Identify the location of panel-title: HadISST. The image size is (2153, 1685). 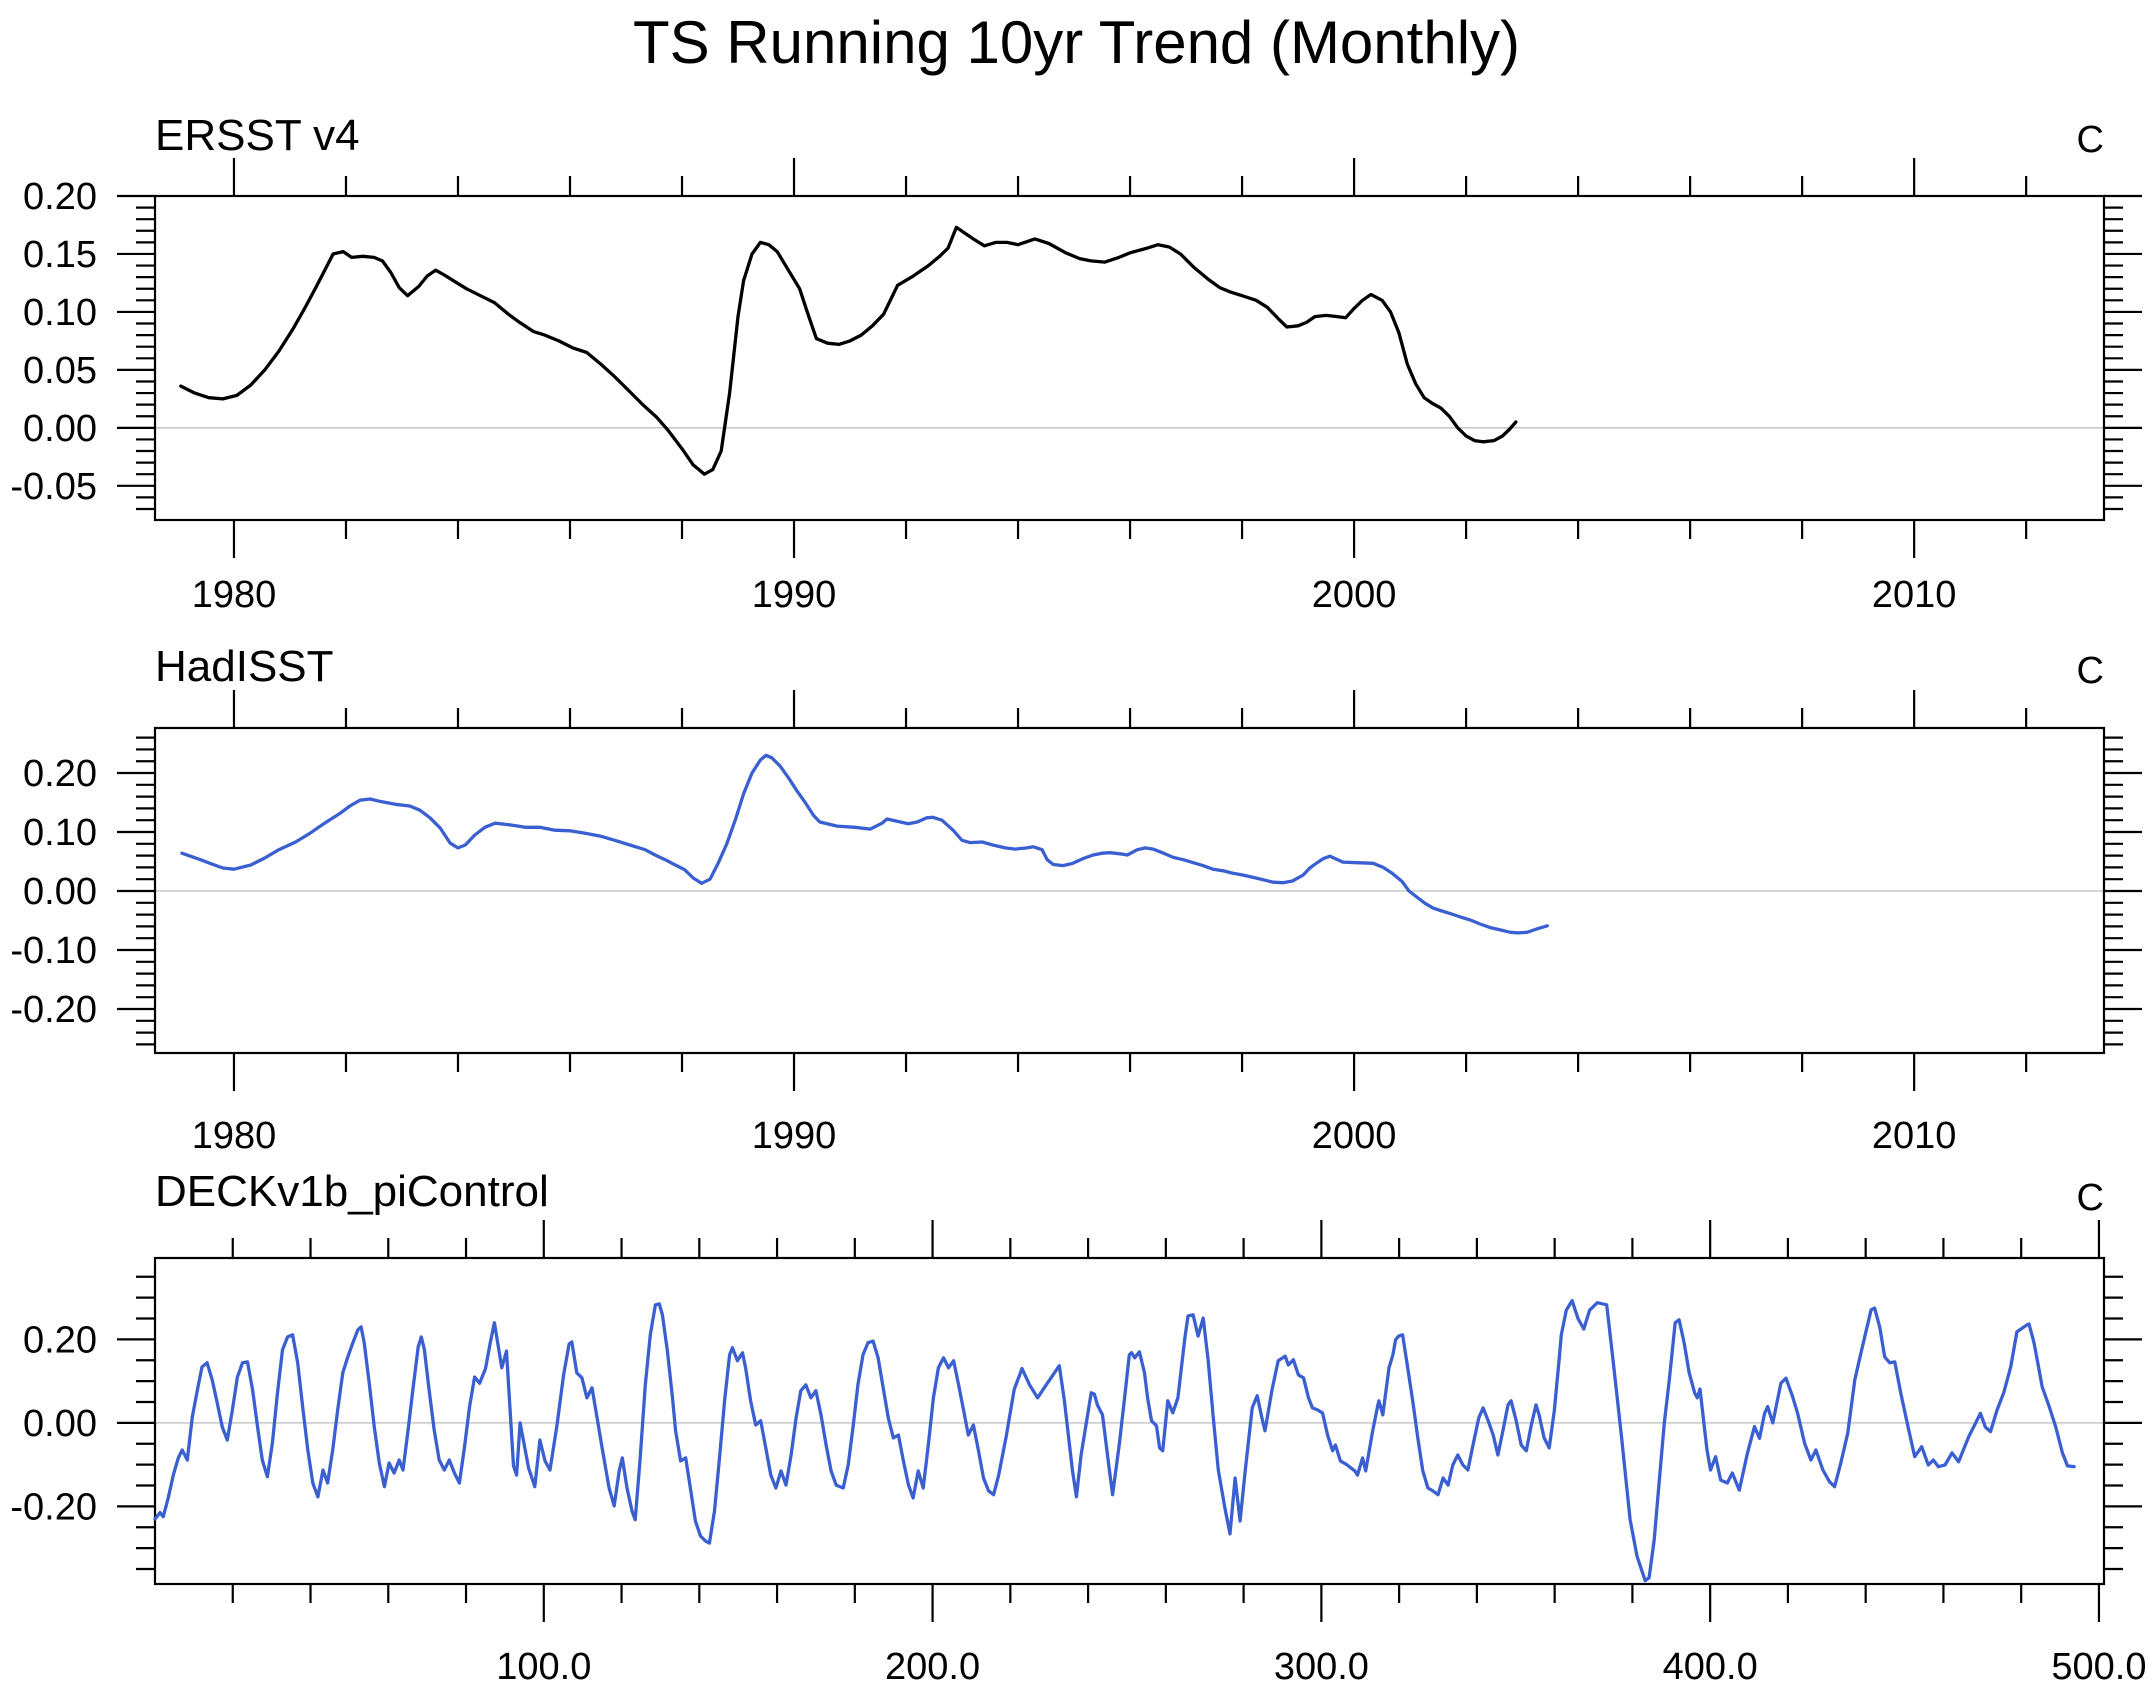
(244, 666).